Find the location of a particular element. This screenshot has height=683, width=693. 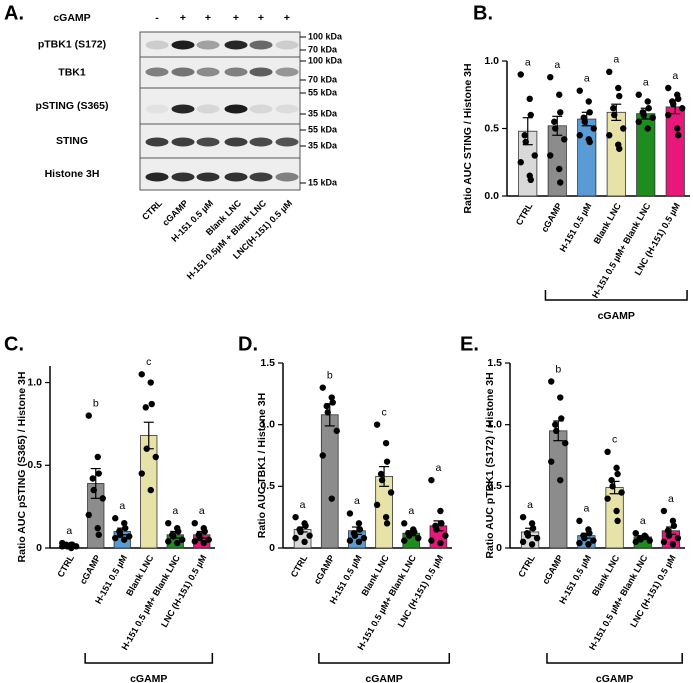

marker-label: 55 kDa is located at coordinates (323, 92).